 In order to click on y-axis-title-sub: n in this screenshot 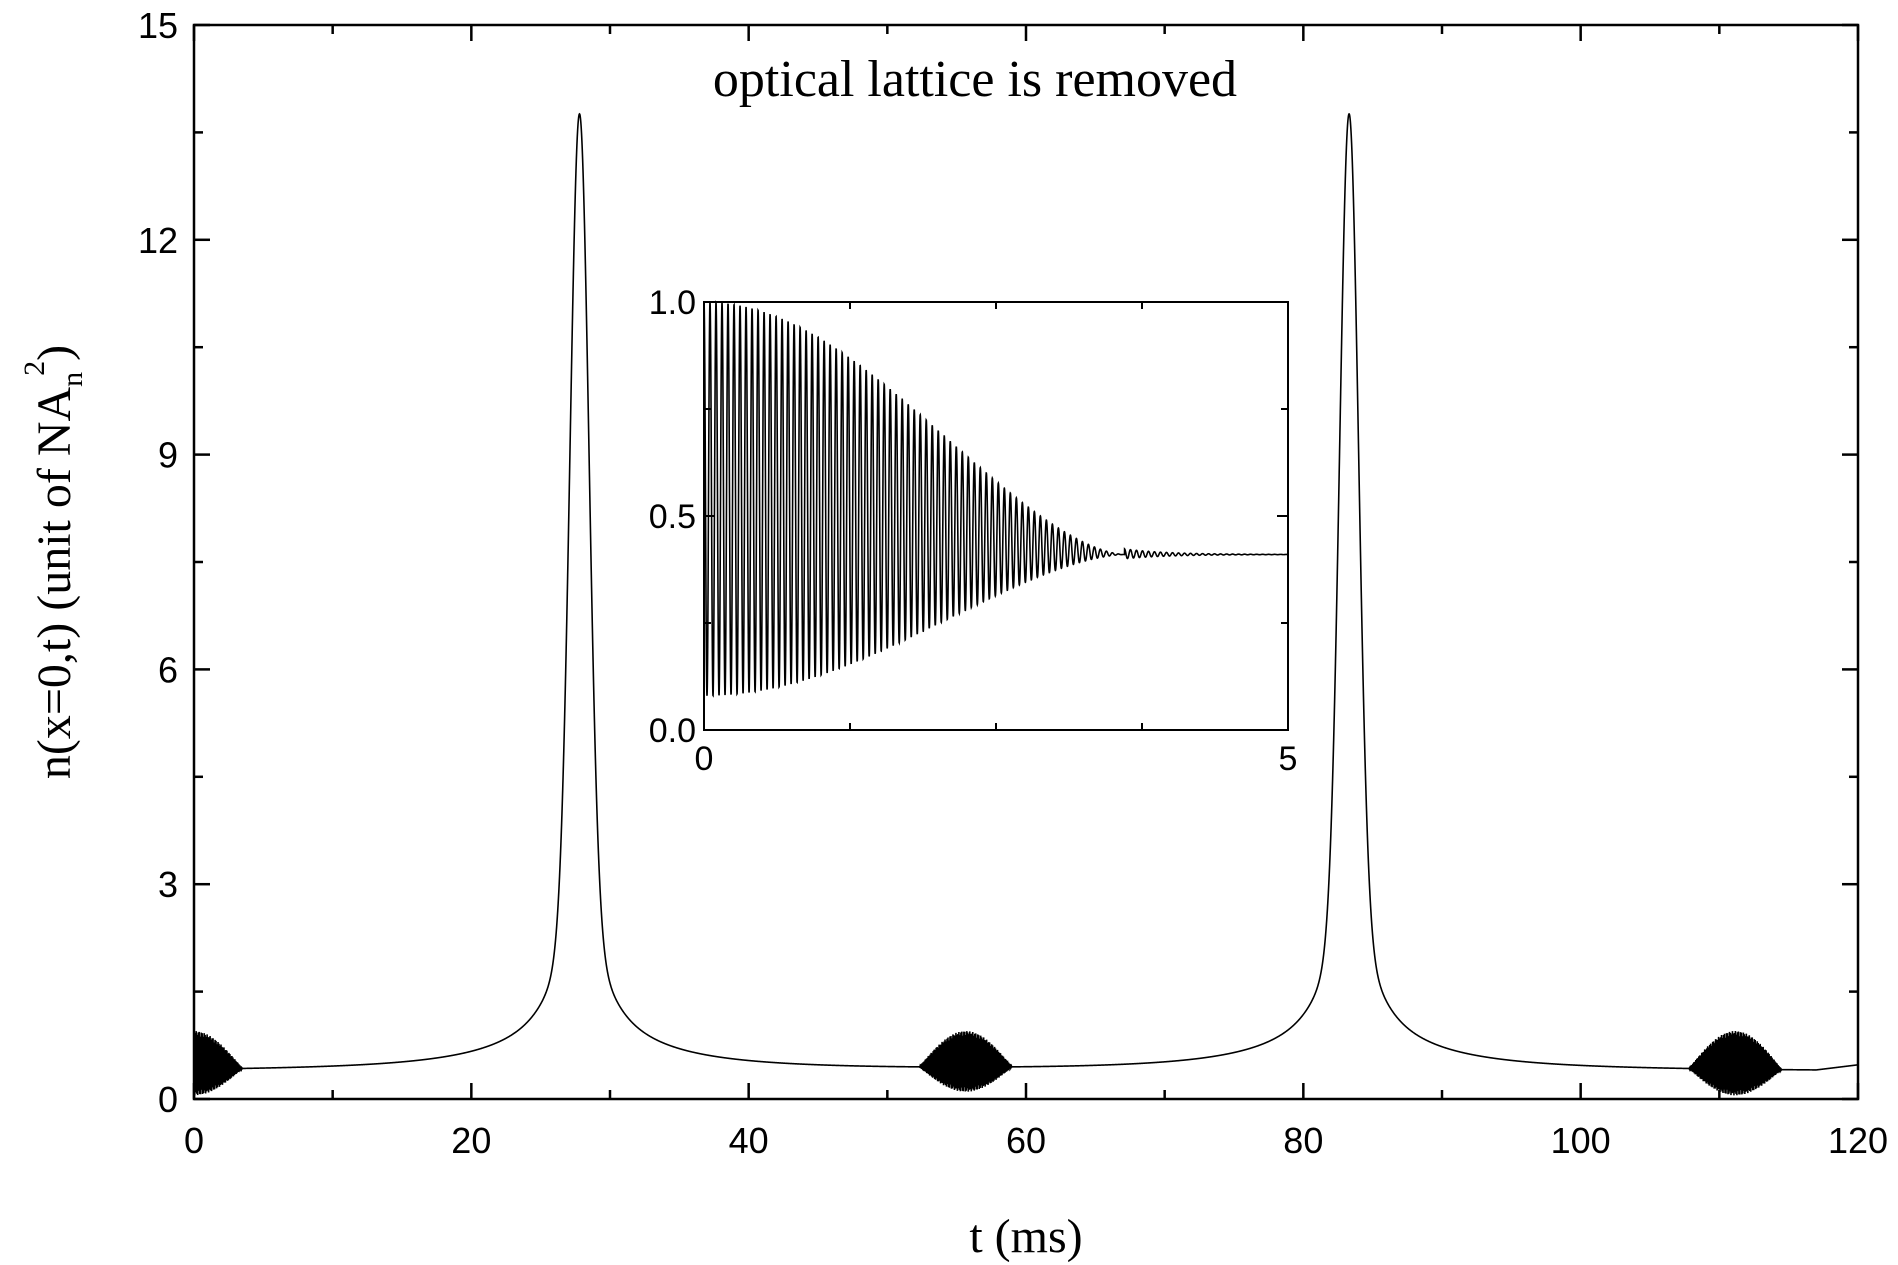, I will do `click(72, 379)`.